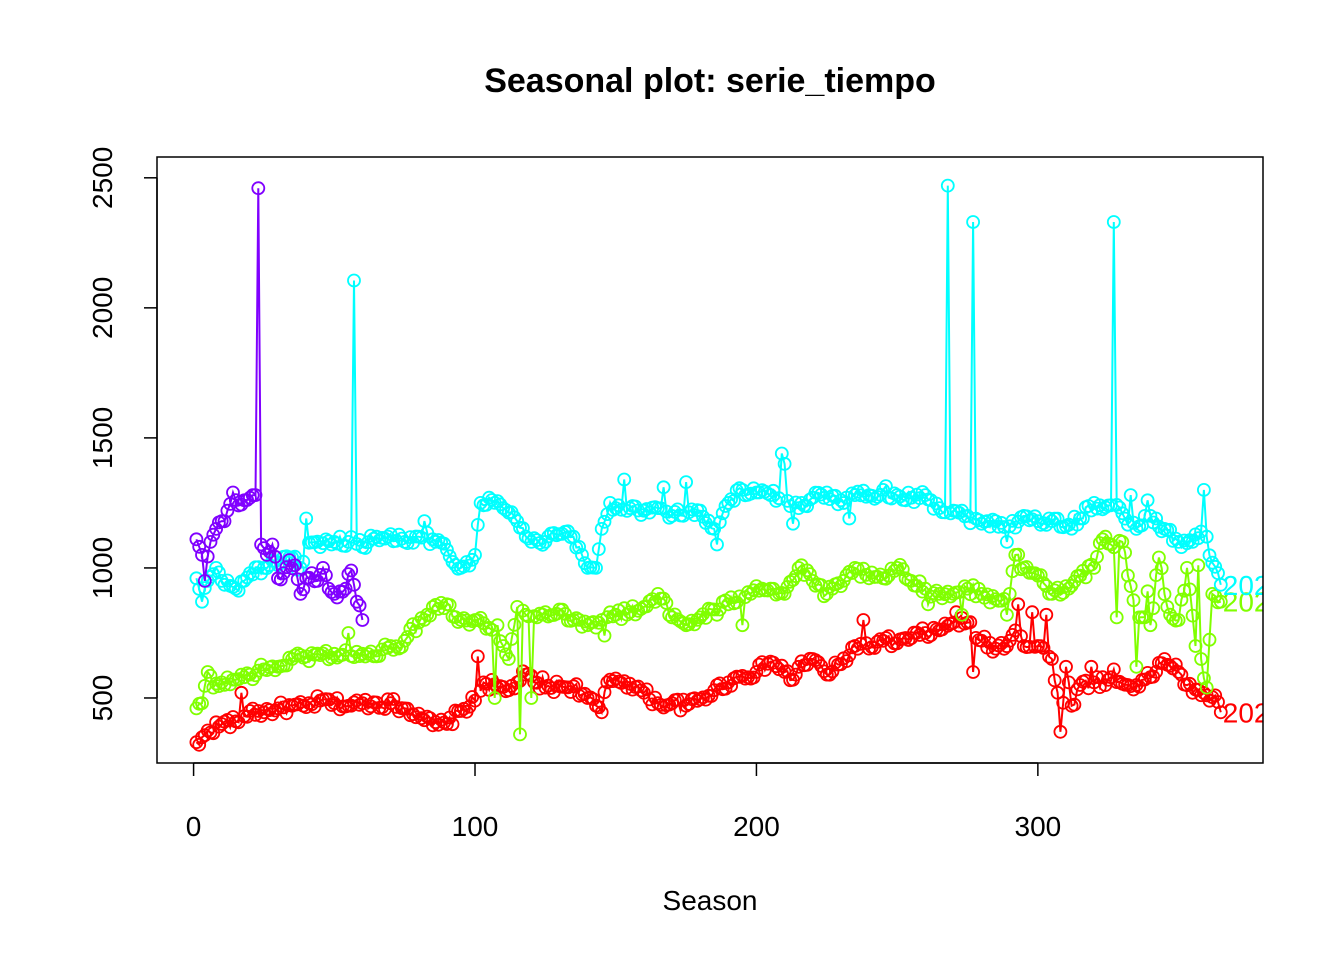 Image resolution: width=1344 pixels, height=960 pixels. Describe the element at coordinates (102, 308) in the screenshot. I see `y-tick-label: 2000` at that location.